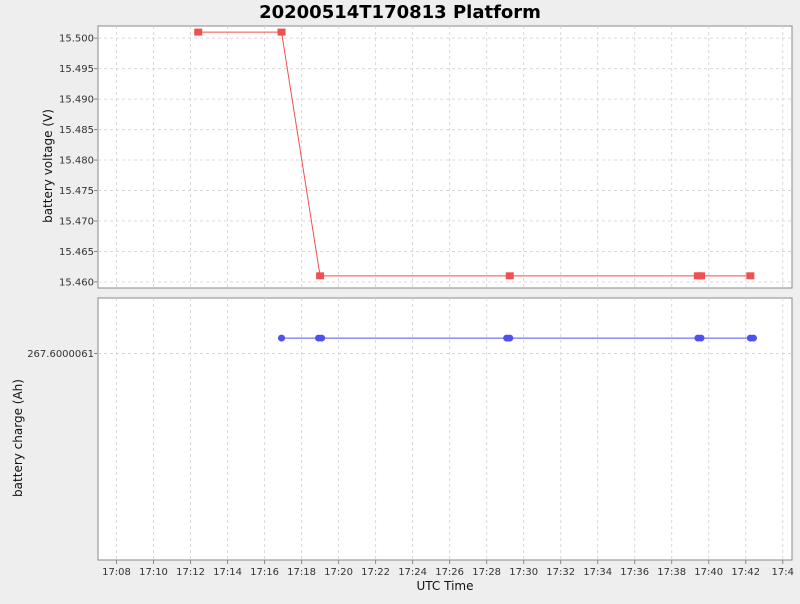  What do you see at coordinates (153, 572) in the screenshot?
I see `x-tick-label: 17:10` at bounding box center [153, 572].